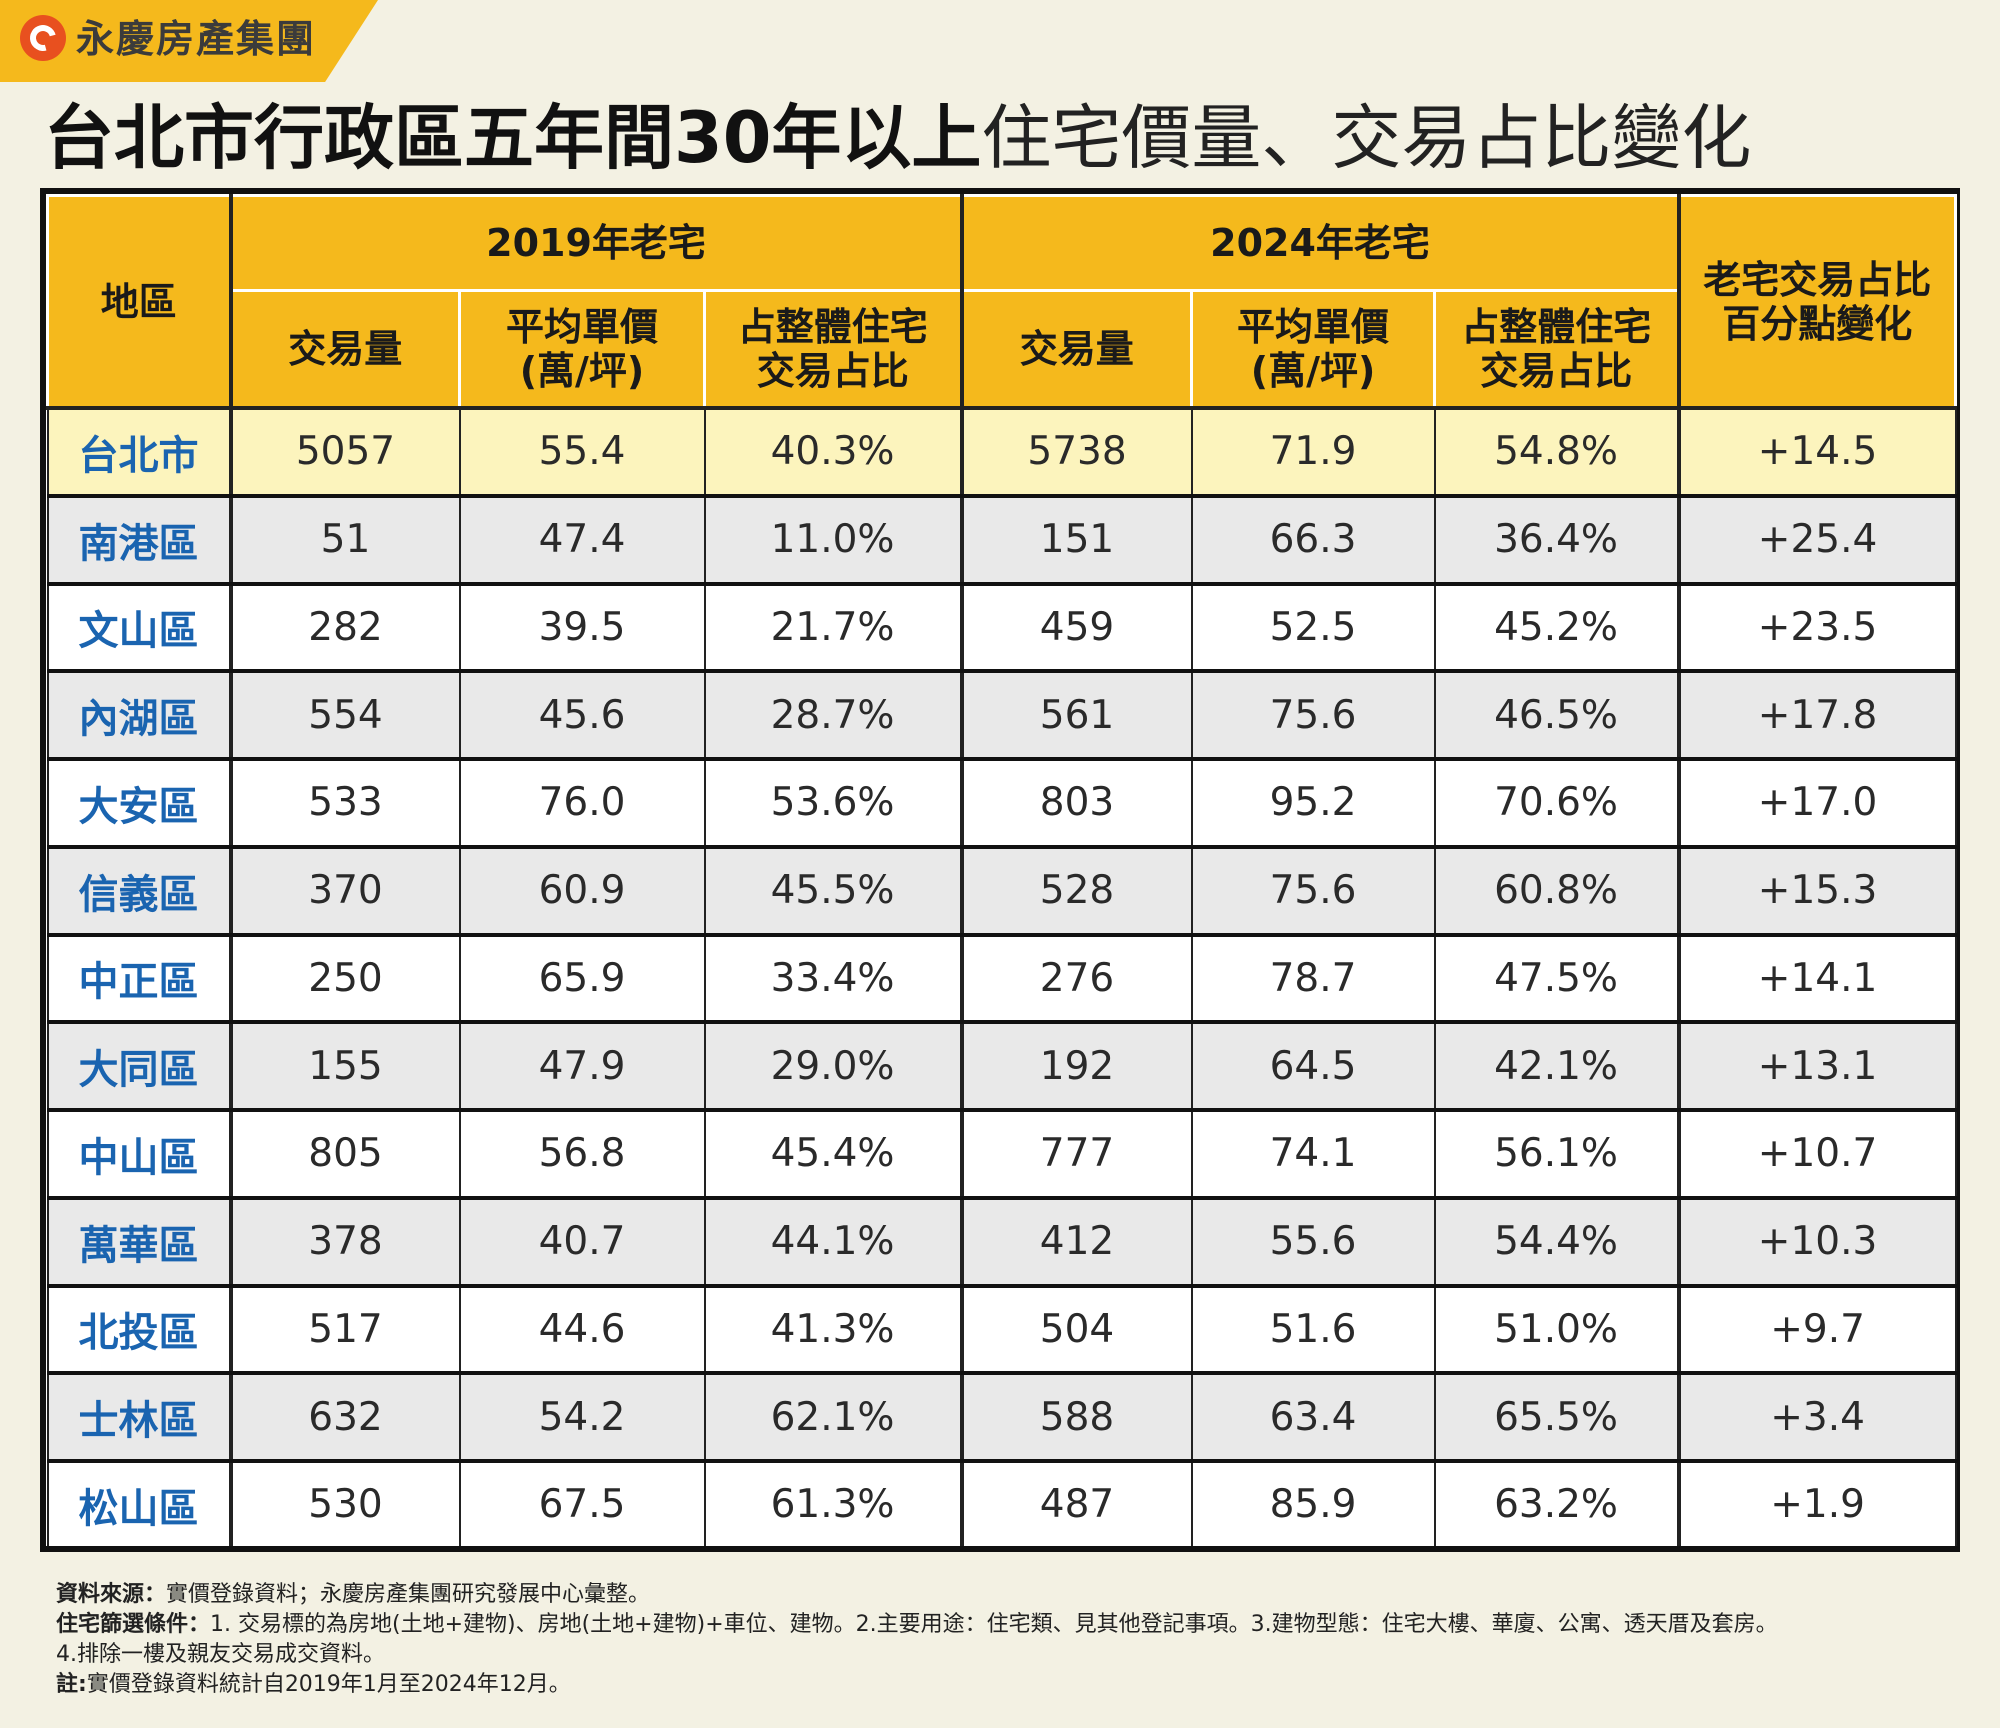  What do you see at coordinates (345, 1155) in the screenshot?
I see `volume-2019-cell: 805` at bounding box center [345, 1155].